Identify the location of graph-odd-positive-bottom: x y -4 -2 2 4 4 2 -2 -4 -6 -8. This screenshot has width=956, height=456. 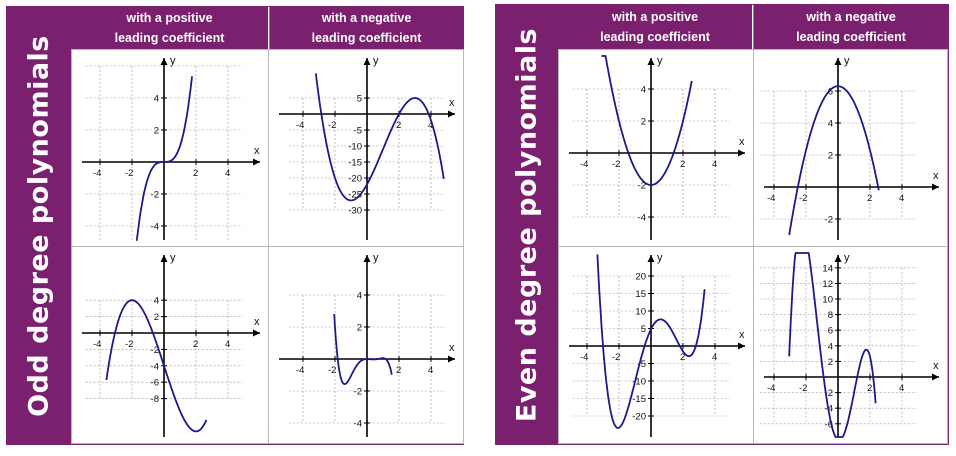
(170, 345).